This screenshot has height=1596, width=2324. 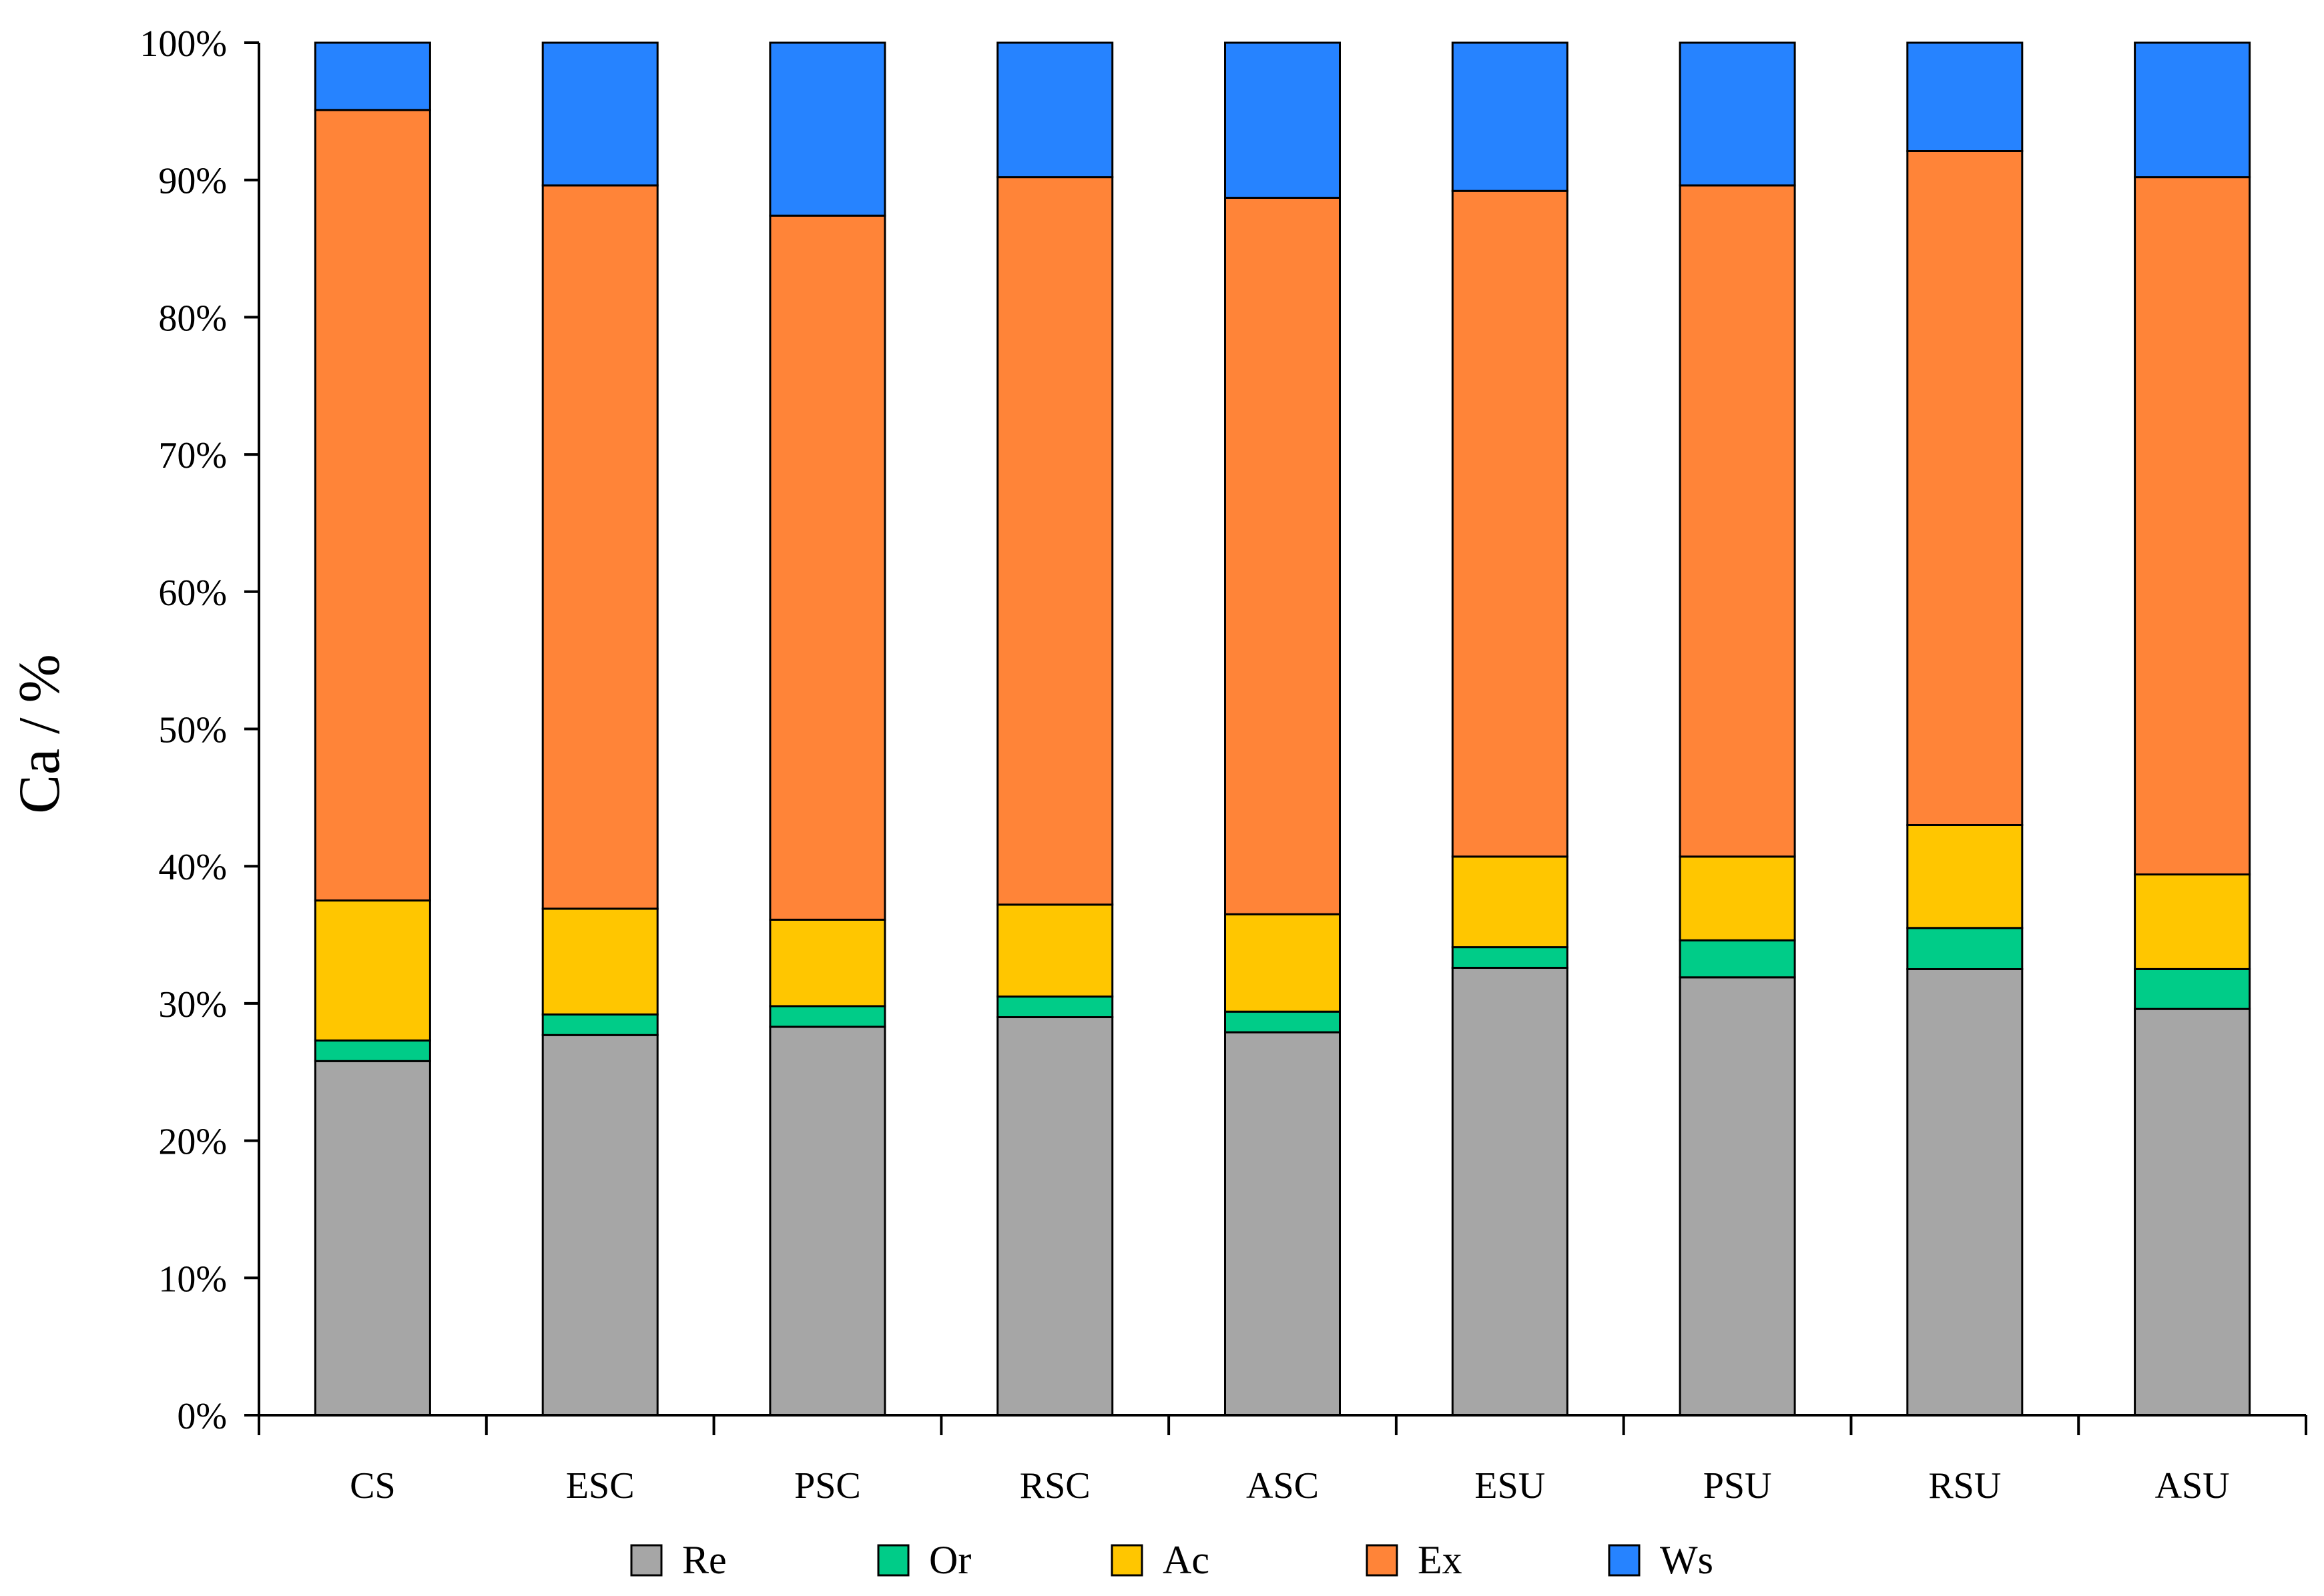 What do you see at coordinates (1282, 120) in the screenshot?
I see `bar-asc-ws` at bounding box center [1282, 120].